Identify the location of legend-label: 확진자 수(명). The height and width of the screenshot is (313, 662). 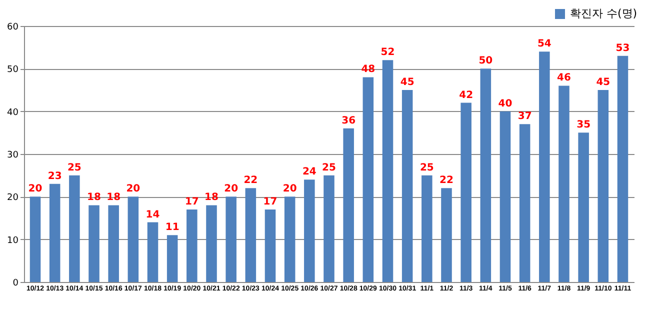
(604, 13).